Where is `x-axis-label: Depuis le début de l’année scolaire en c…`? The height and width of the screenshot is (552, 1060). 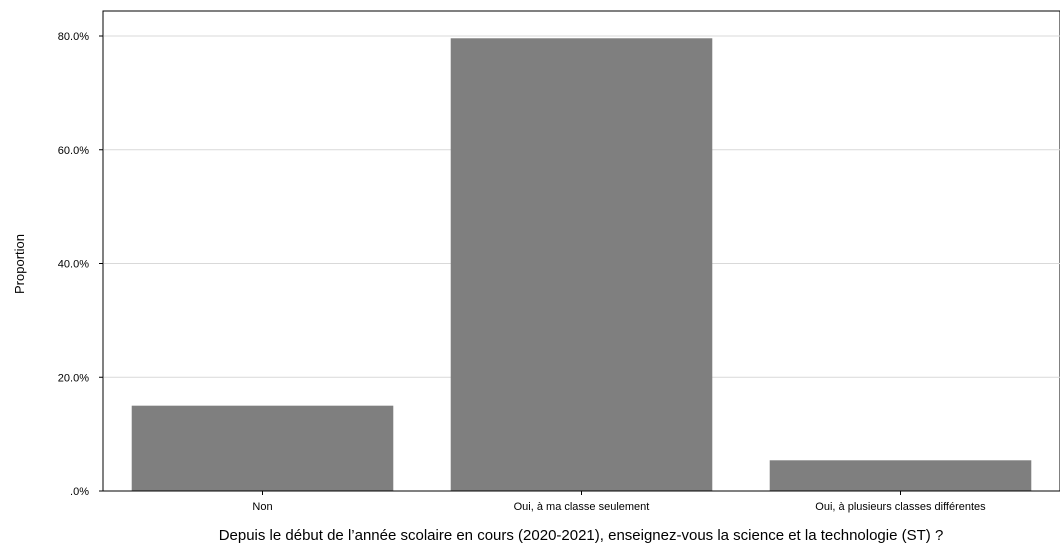
x-axis-label: Depuis le début de l’année scolaire en c… is located at coordinates (581, 535).